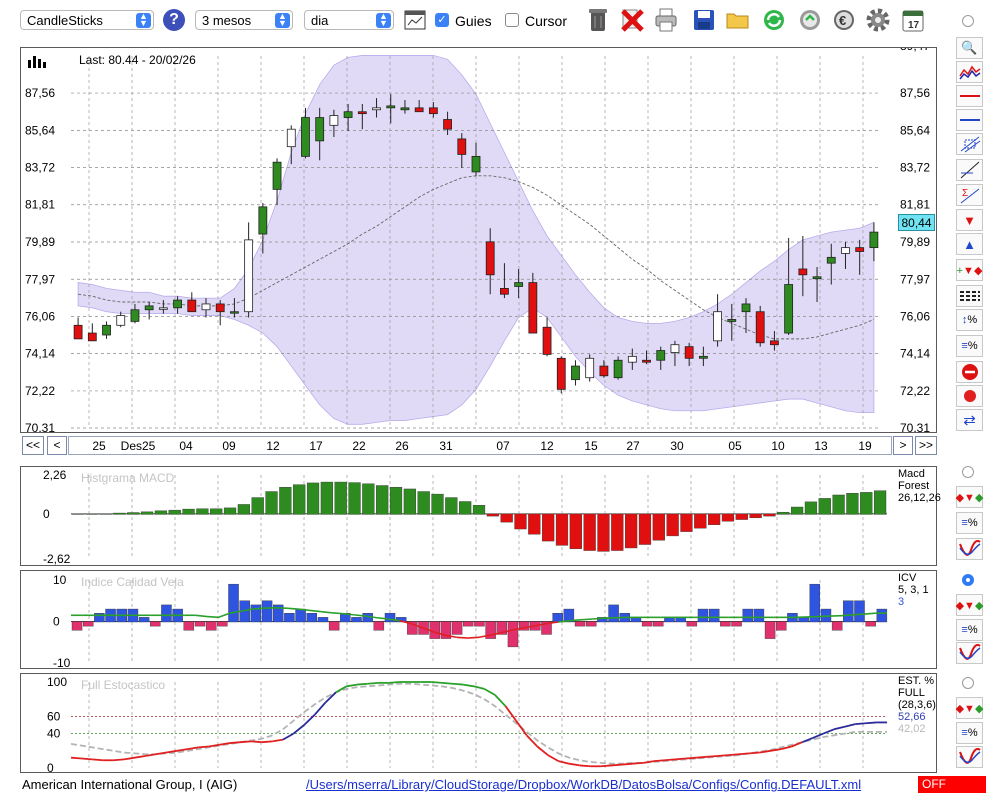 This screenshot has width=1000, height=800. I want to click on dashes-icon, so click(969, 296).